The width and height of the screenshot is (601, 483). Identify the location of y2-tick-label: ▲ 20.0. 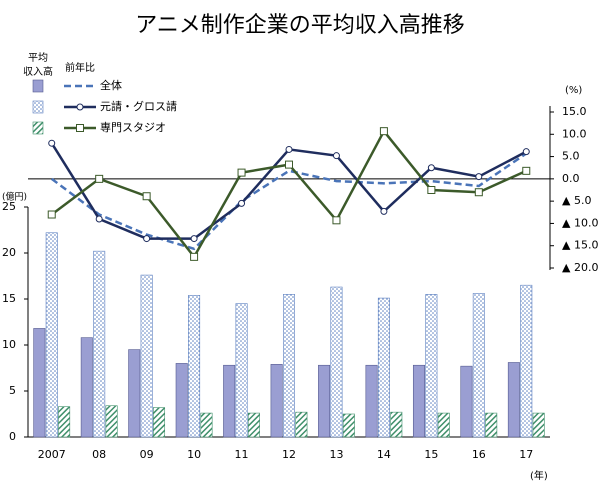
(580, 267).